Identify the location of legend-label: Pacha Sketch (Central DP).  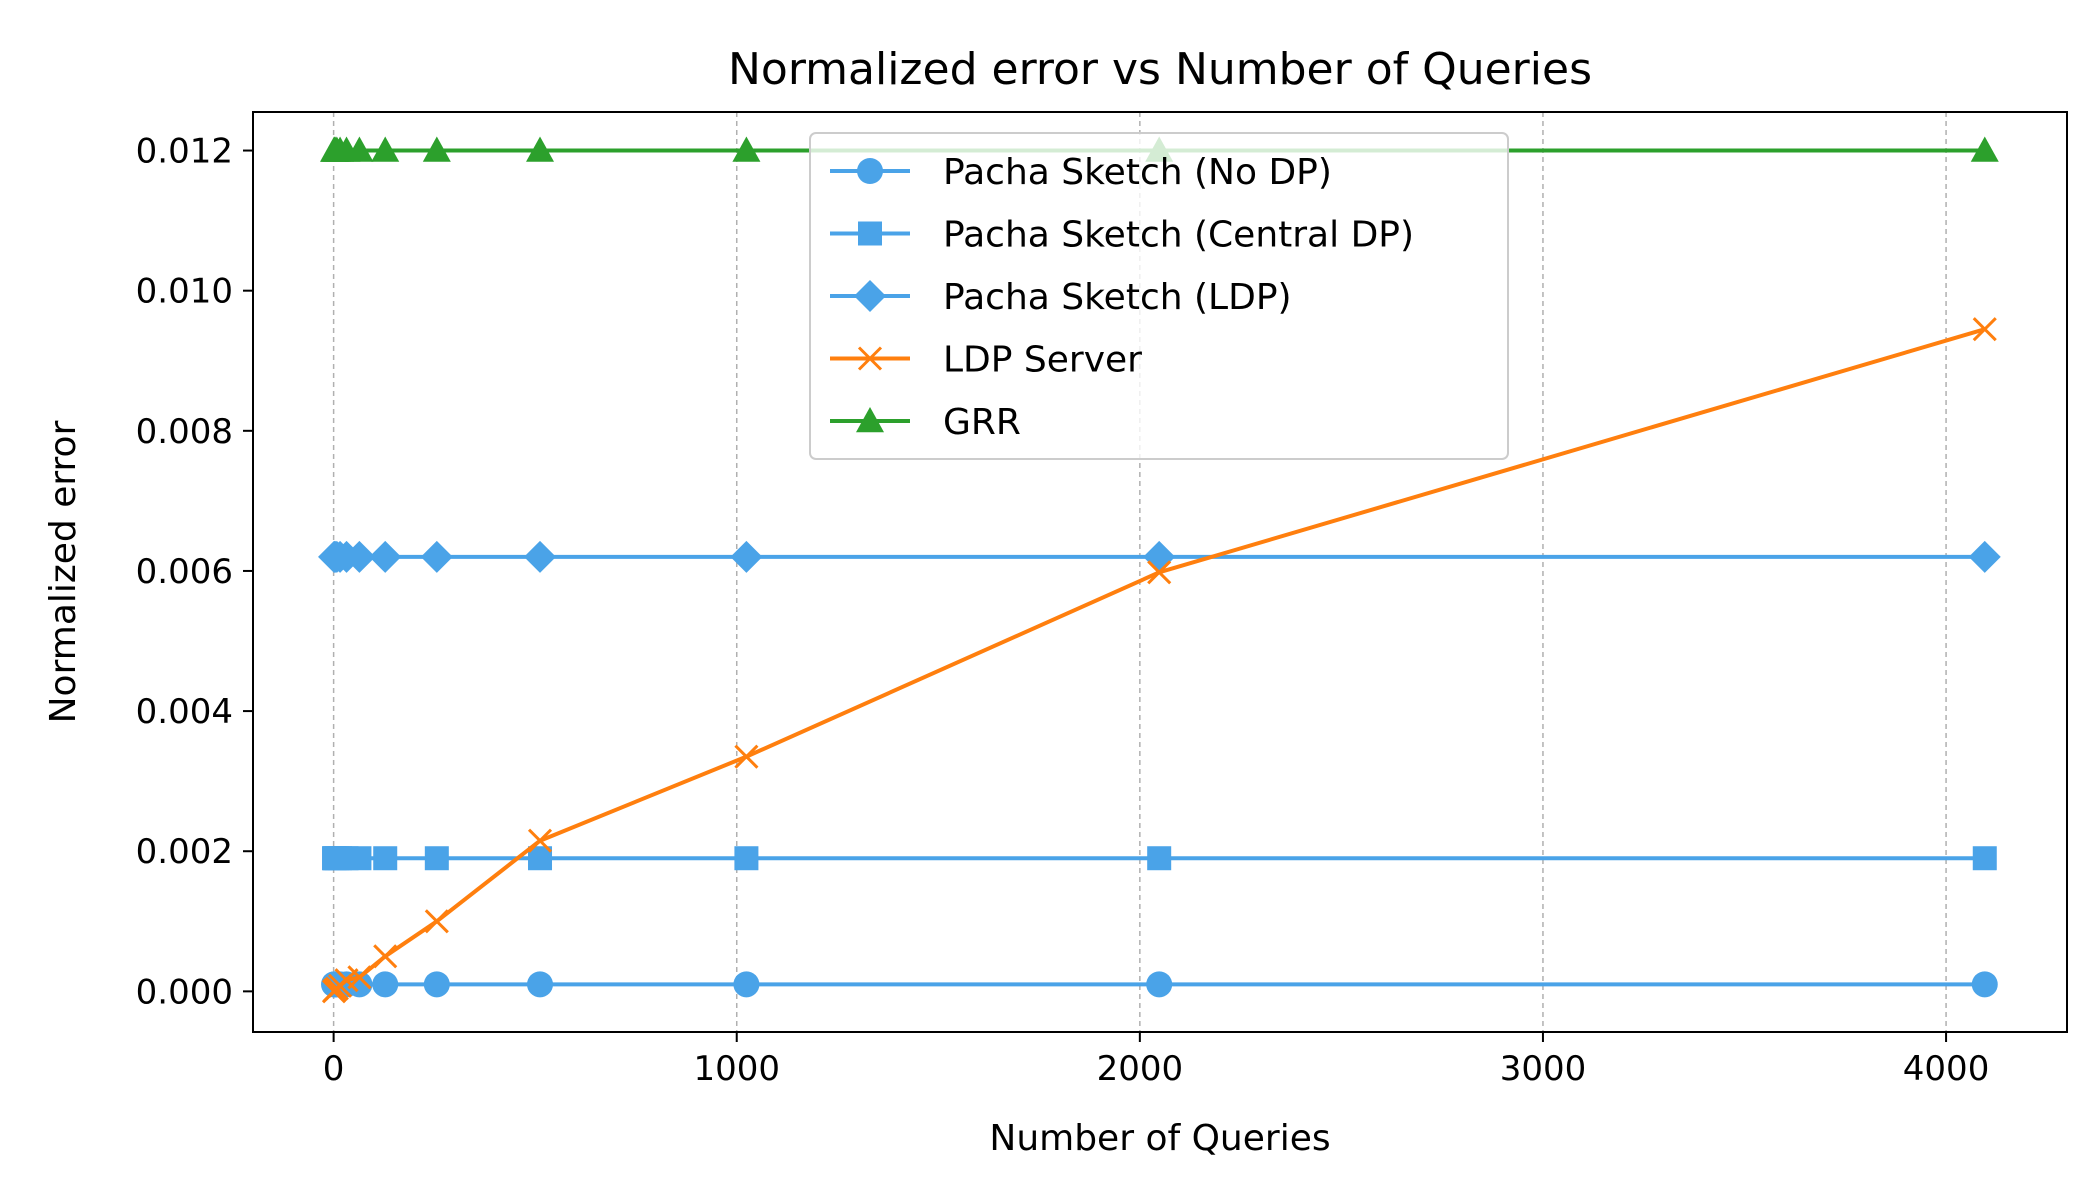
(1178, 235).